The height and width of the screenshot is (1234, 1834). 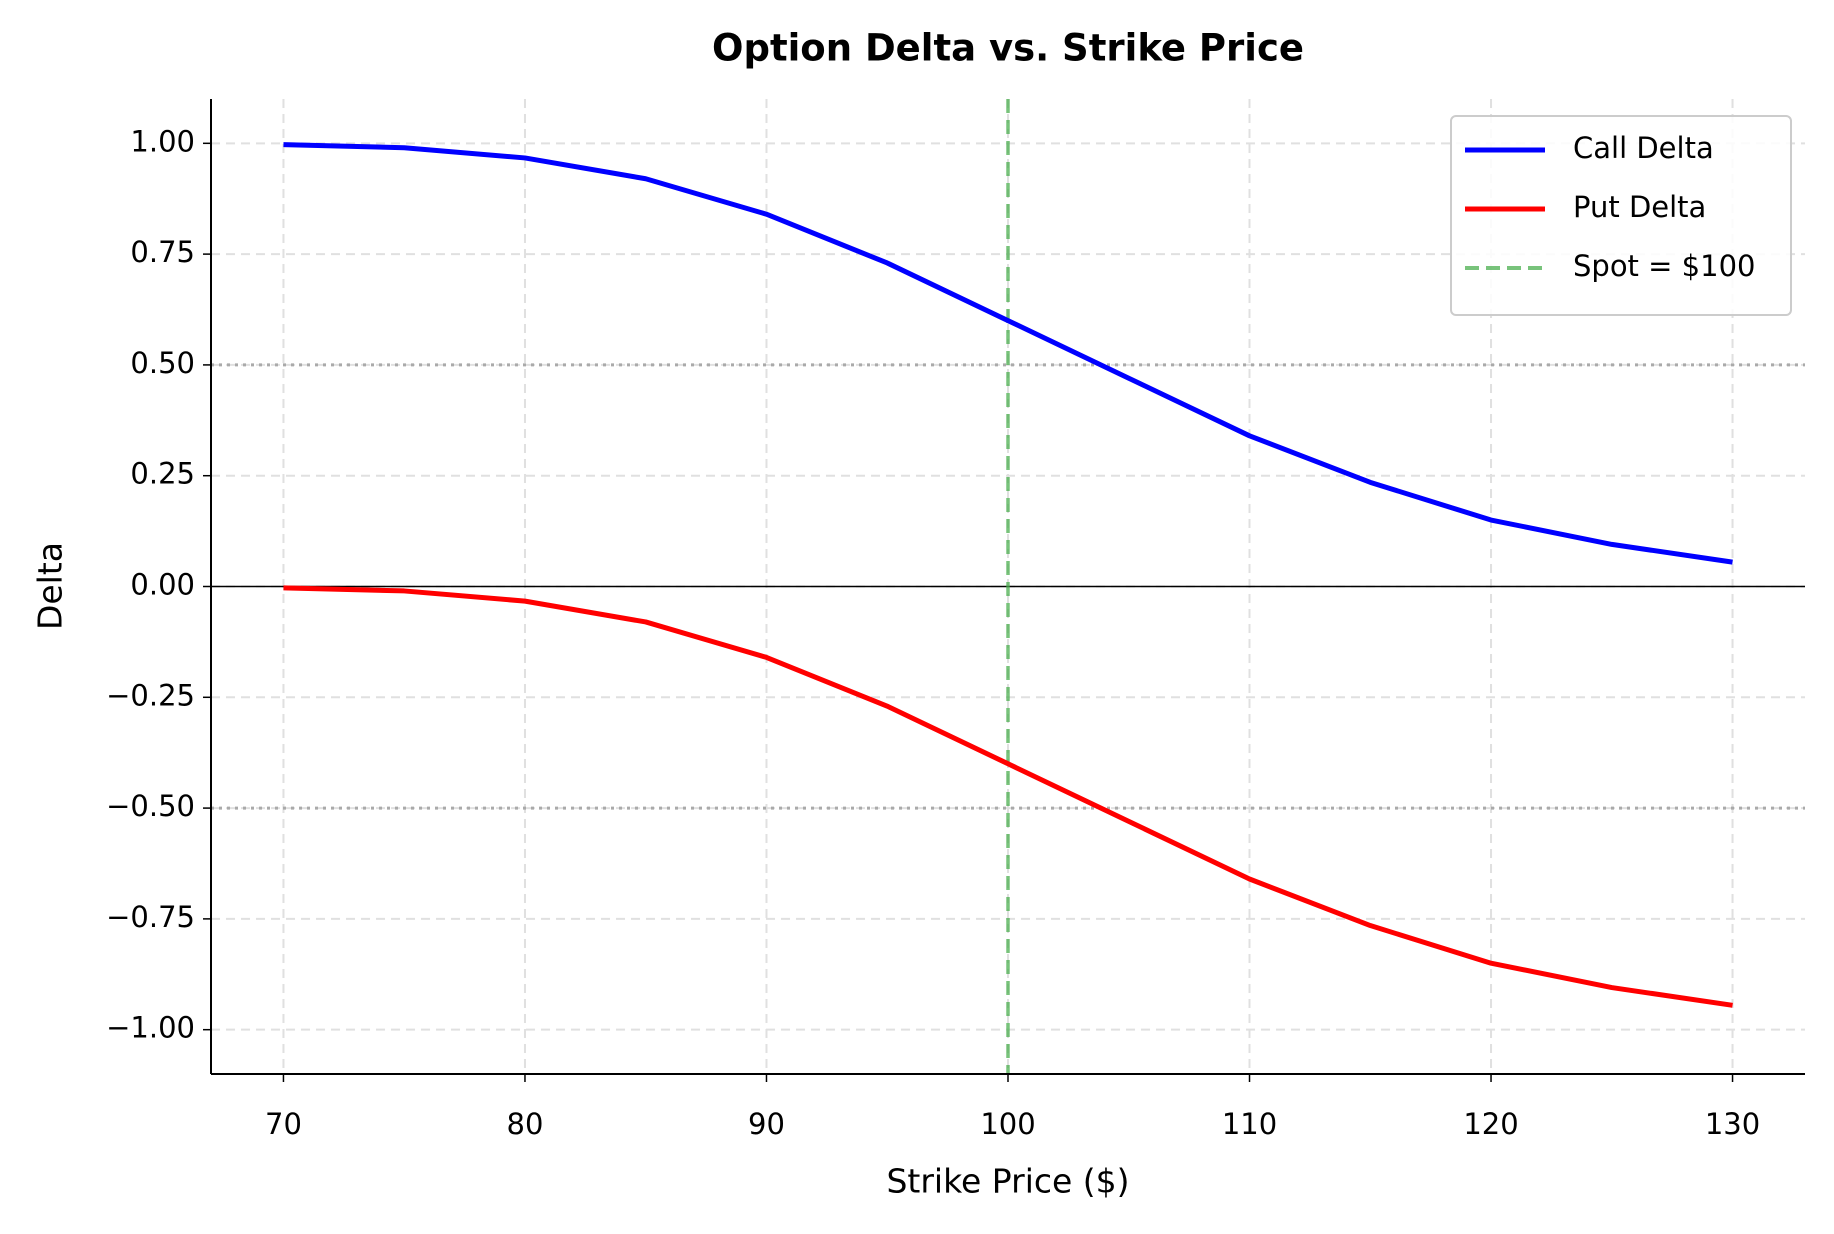 What do you see at coordinates (525, 1124) in the screenshot?
I see `x-tick-label: 80` at bounding box center [525, 1124].